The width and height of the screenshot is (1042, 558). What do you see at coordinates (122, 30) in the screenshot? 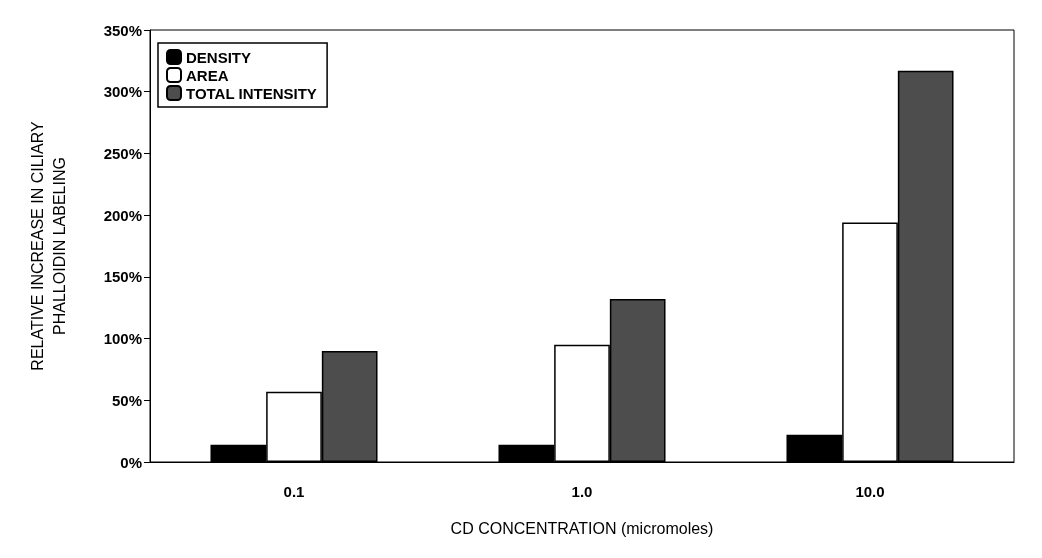
I see `y-tick-label: 350%` at bounding box center [122, 30].